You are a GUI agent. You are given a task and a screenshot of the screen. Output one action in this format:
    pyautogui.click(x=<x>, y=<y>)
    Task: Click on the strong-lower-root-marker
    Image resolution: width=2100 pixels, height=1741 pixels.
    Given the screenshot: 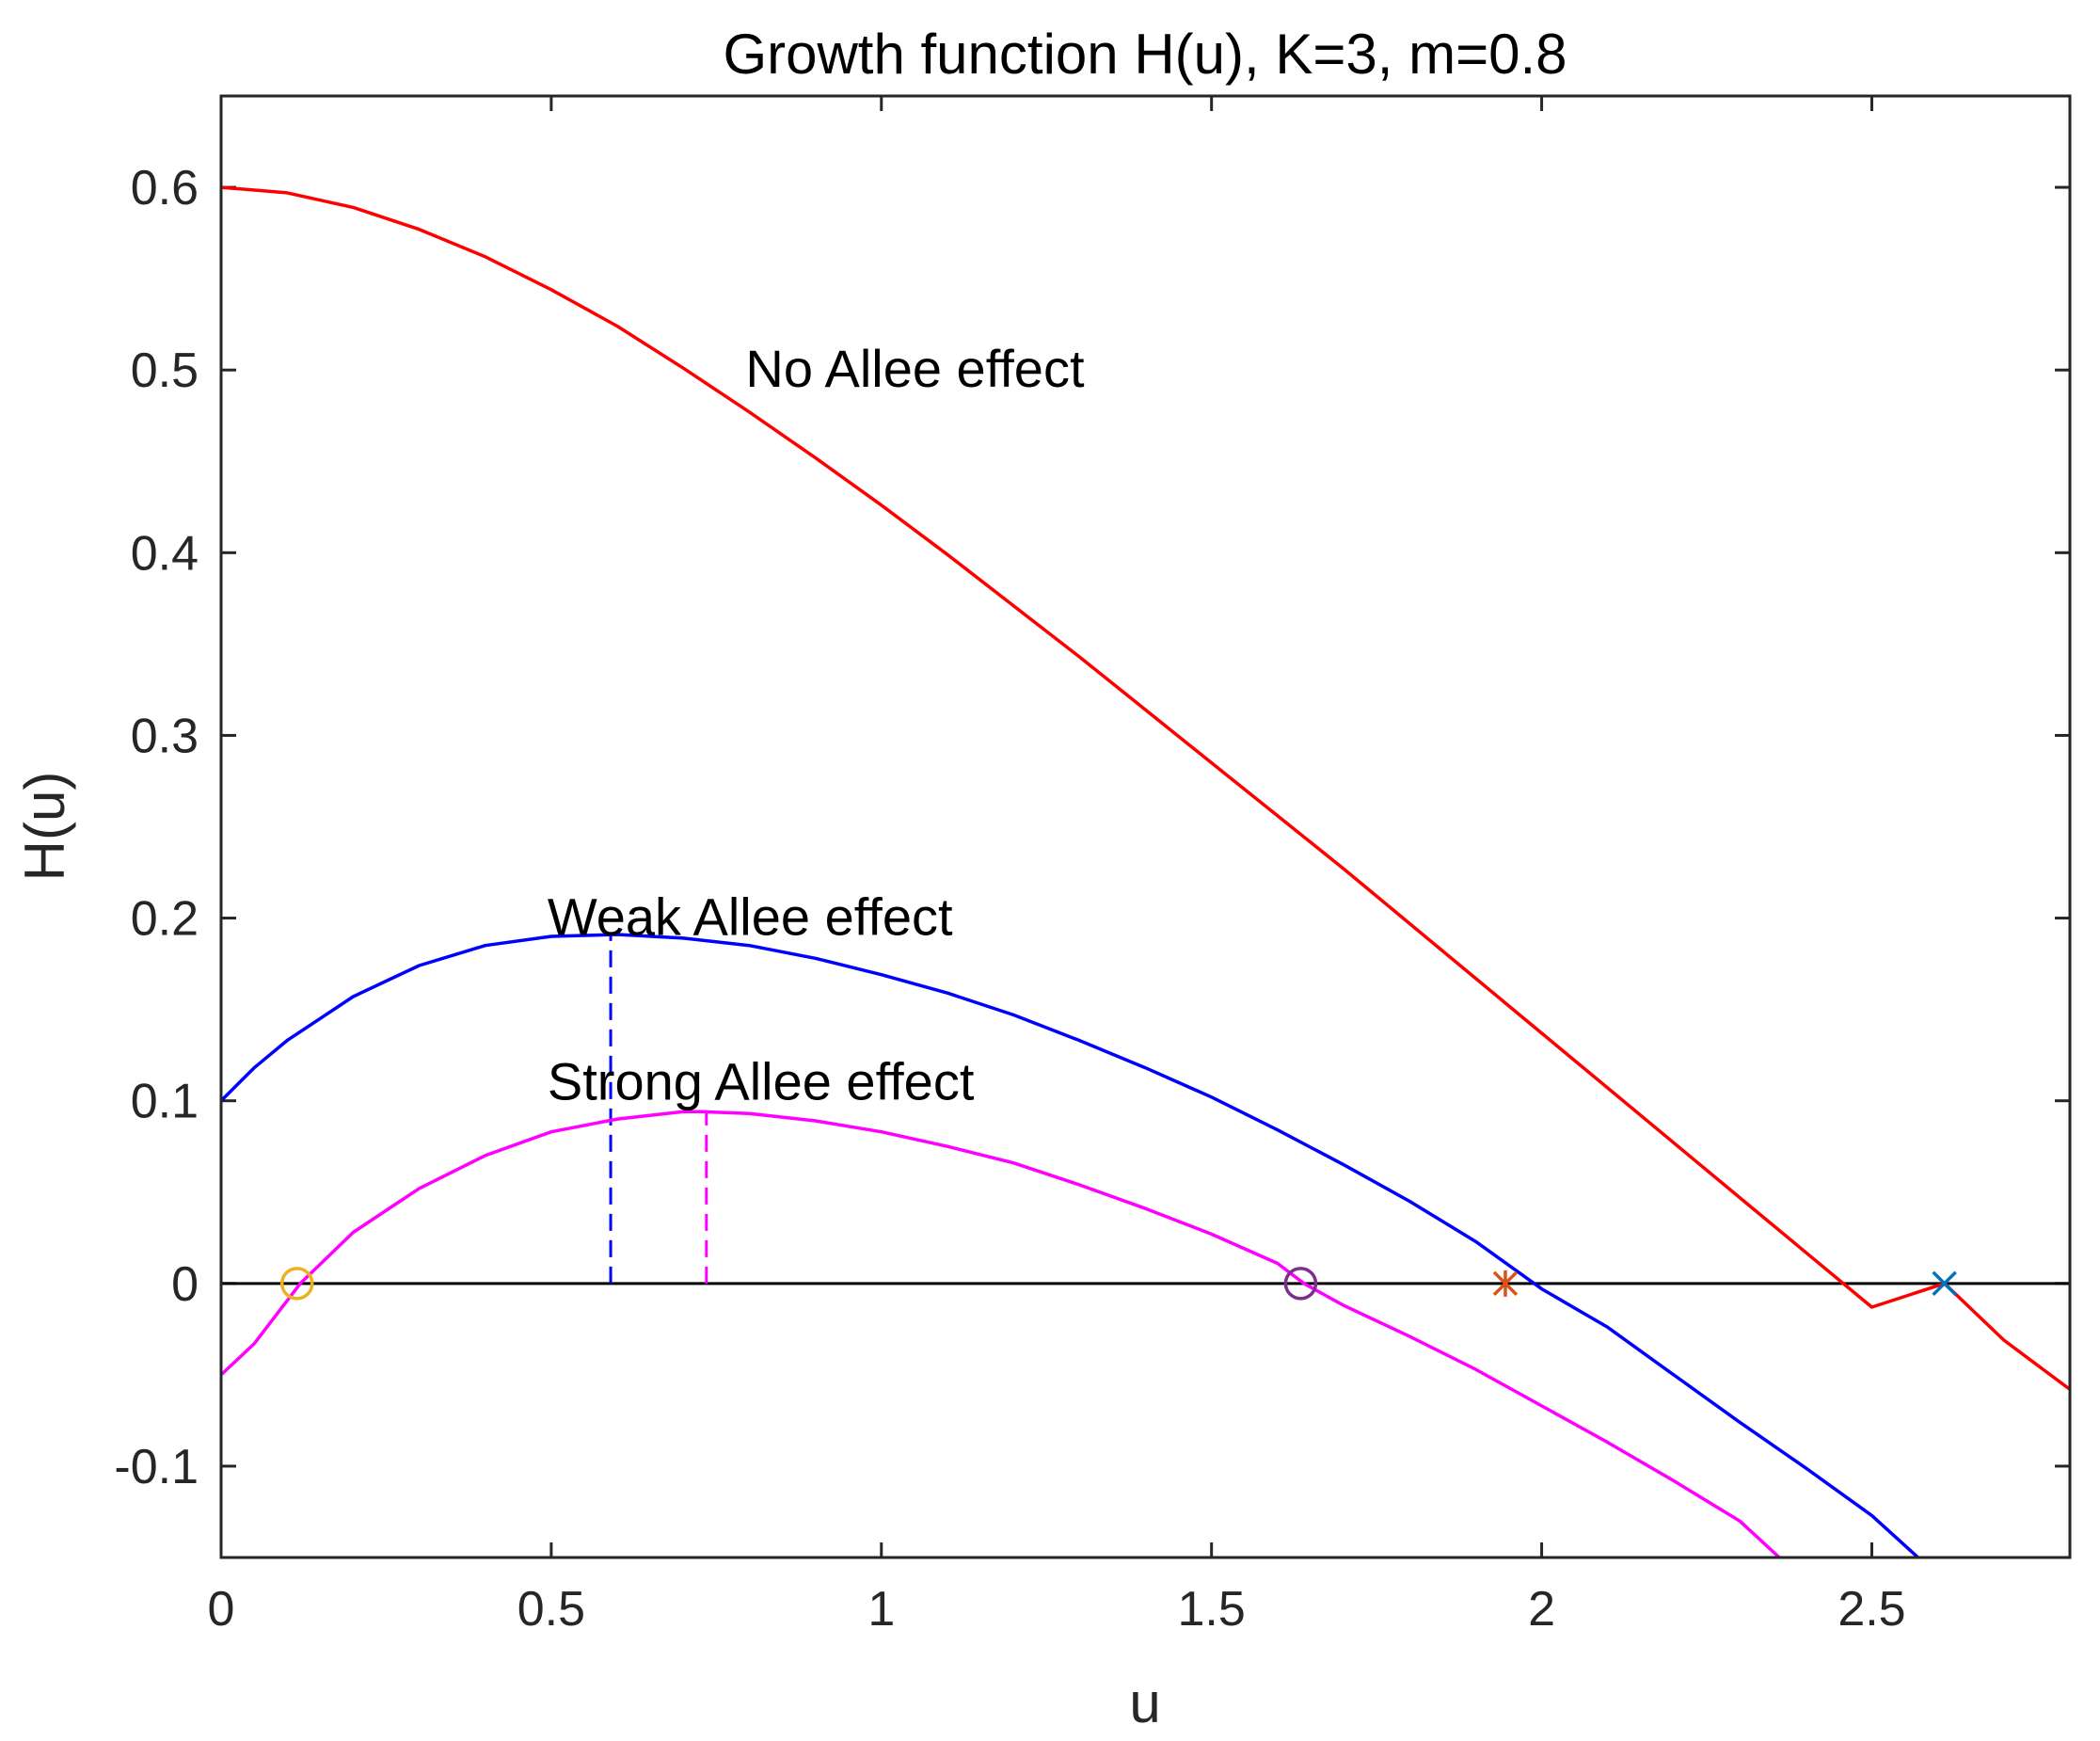 What is the action you would take?
    pyautogui.click(x=296, y=1284)
    